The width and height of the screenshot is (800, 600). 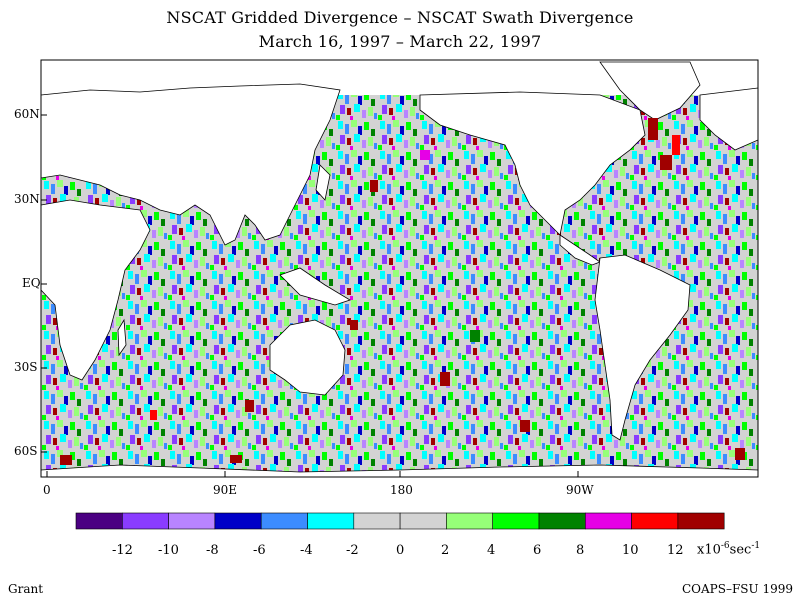 What do you see at coordinates (27, 114) in the screenshot?
I see `lat-label-60n: 60N` at bounding box center [27, 114].